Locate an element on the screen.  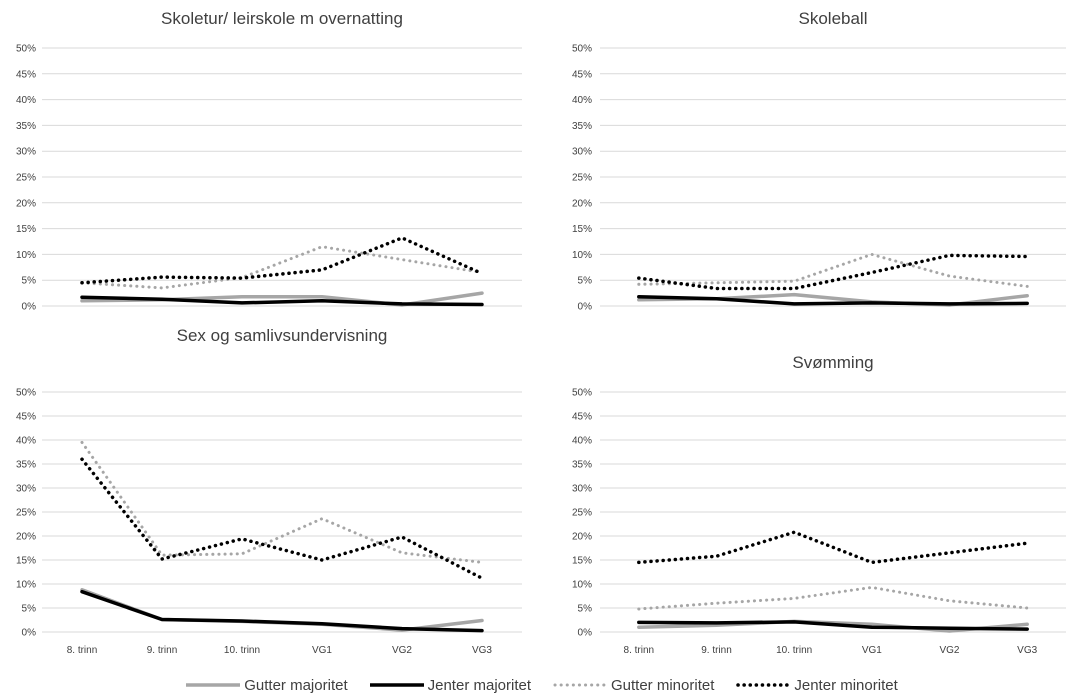
legend-item-gutter-majoritet: Gutter majoritet is located at coordinates (267, 685).